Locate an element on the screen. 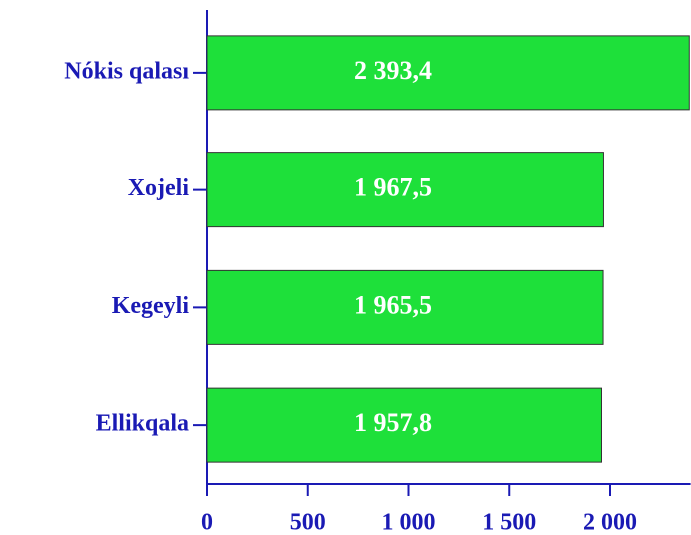  x-tick-label: 1 500 is located at coordinates (509, 522).